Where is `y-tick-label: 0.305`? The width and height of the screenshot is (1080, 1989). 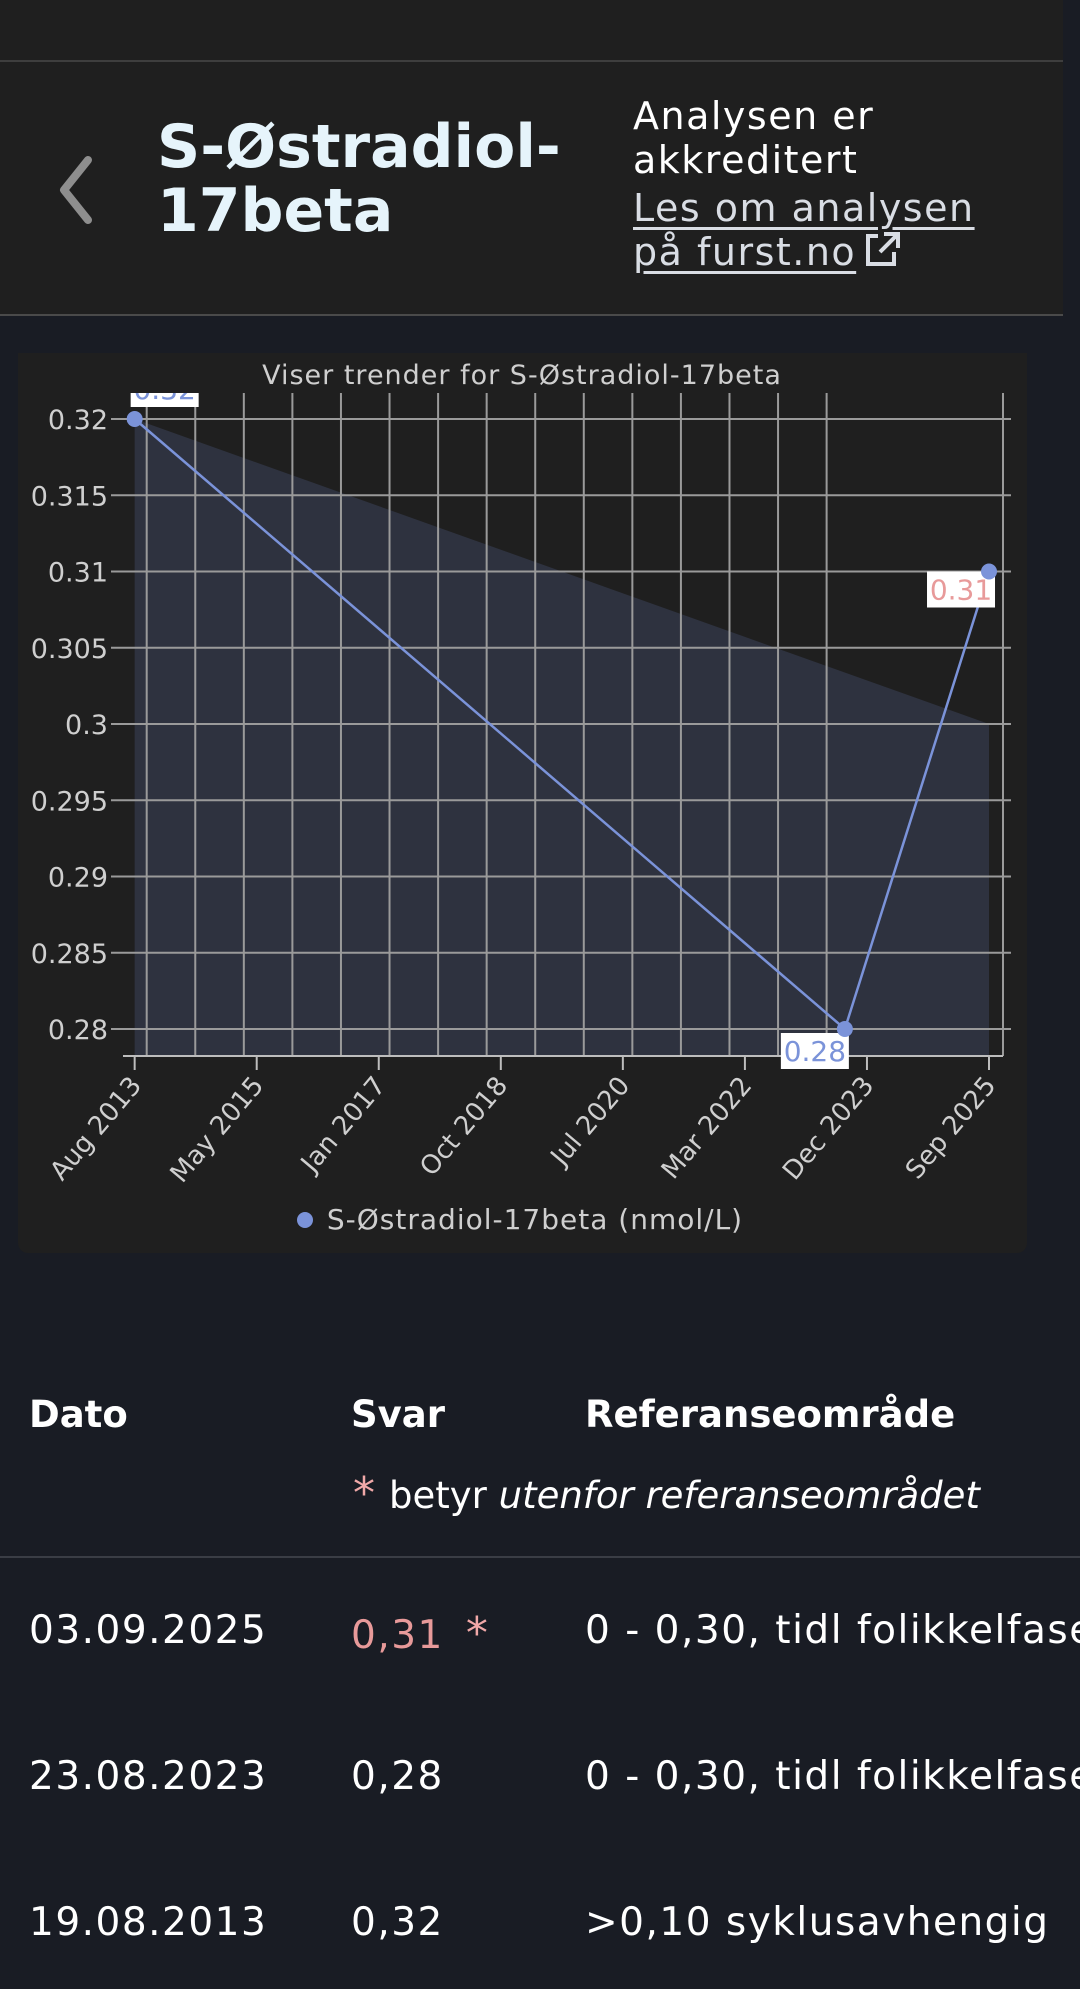 y-tick-label: 0.305 is located at coordinates (69, 649).